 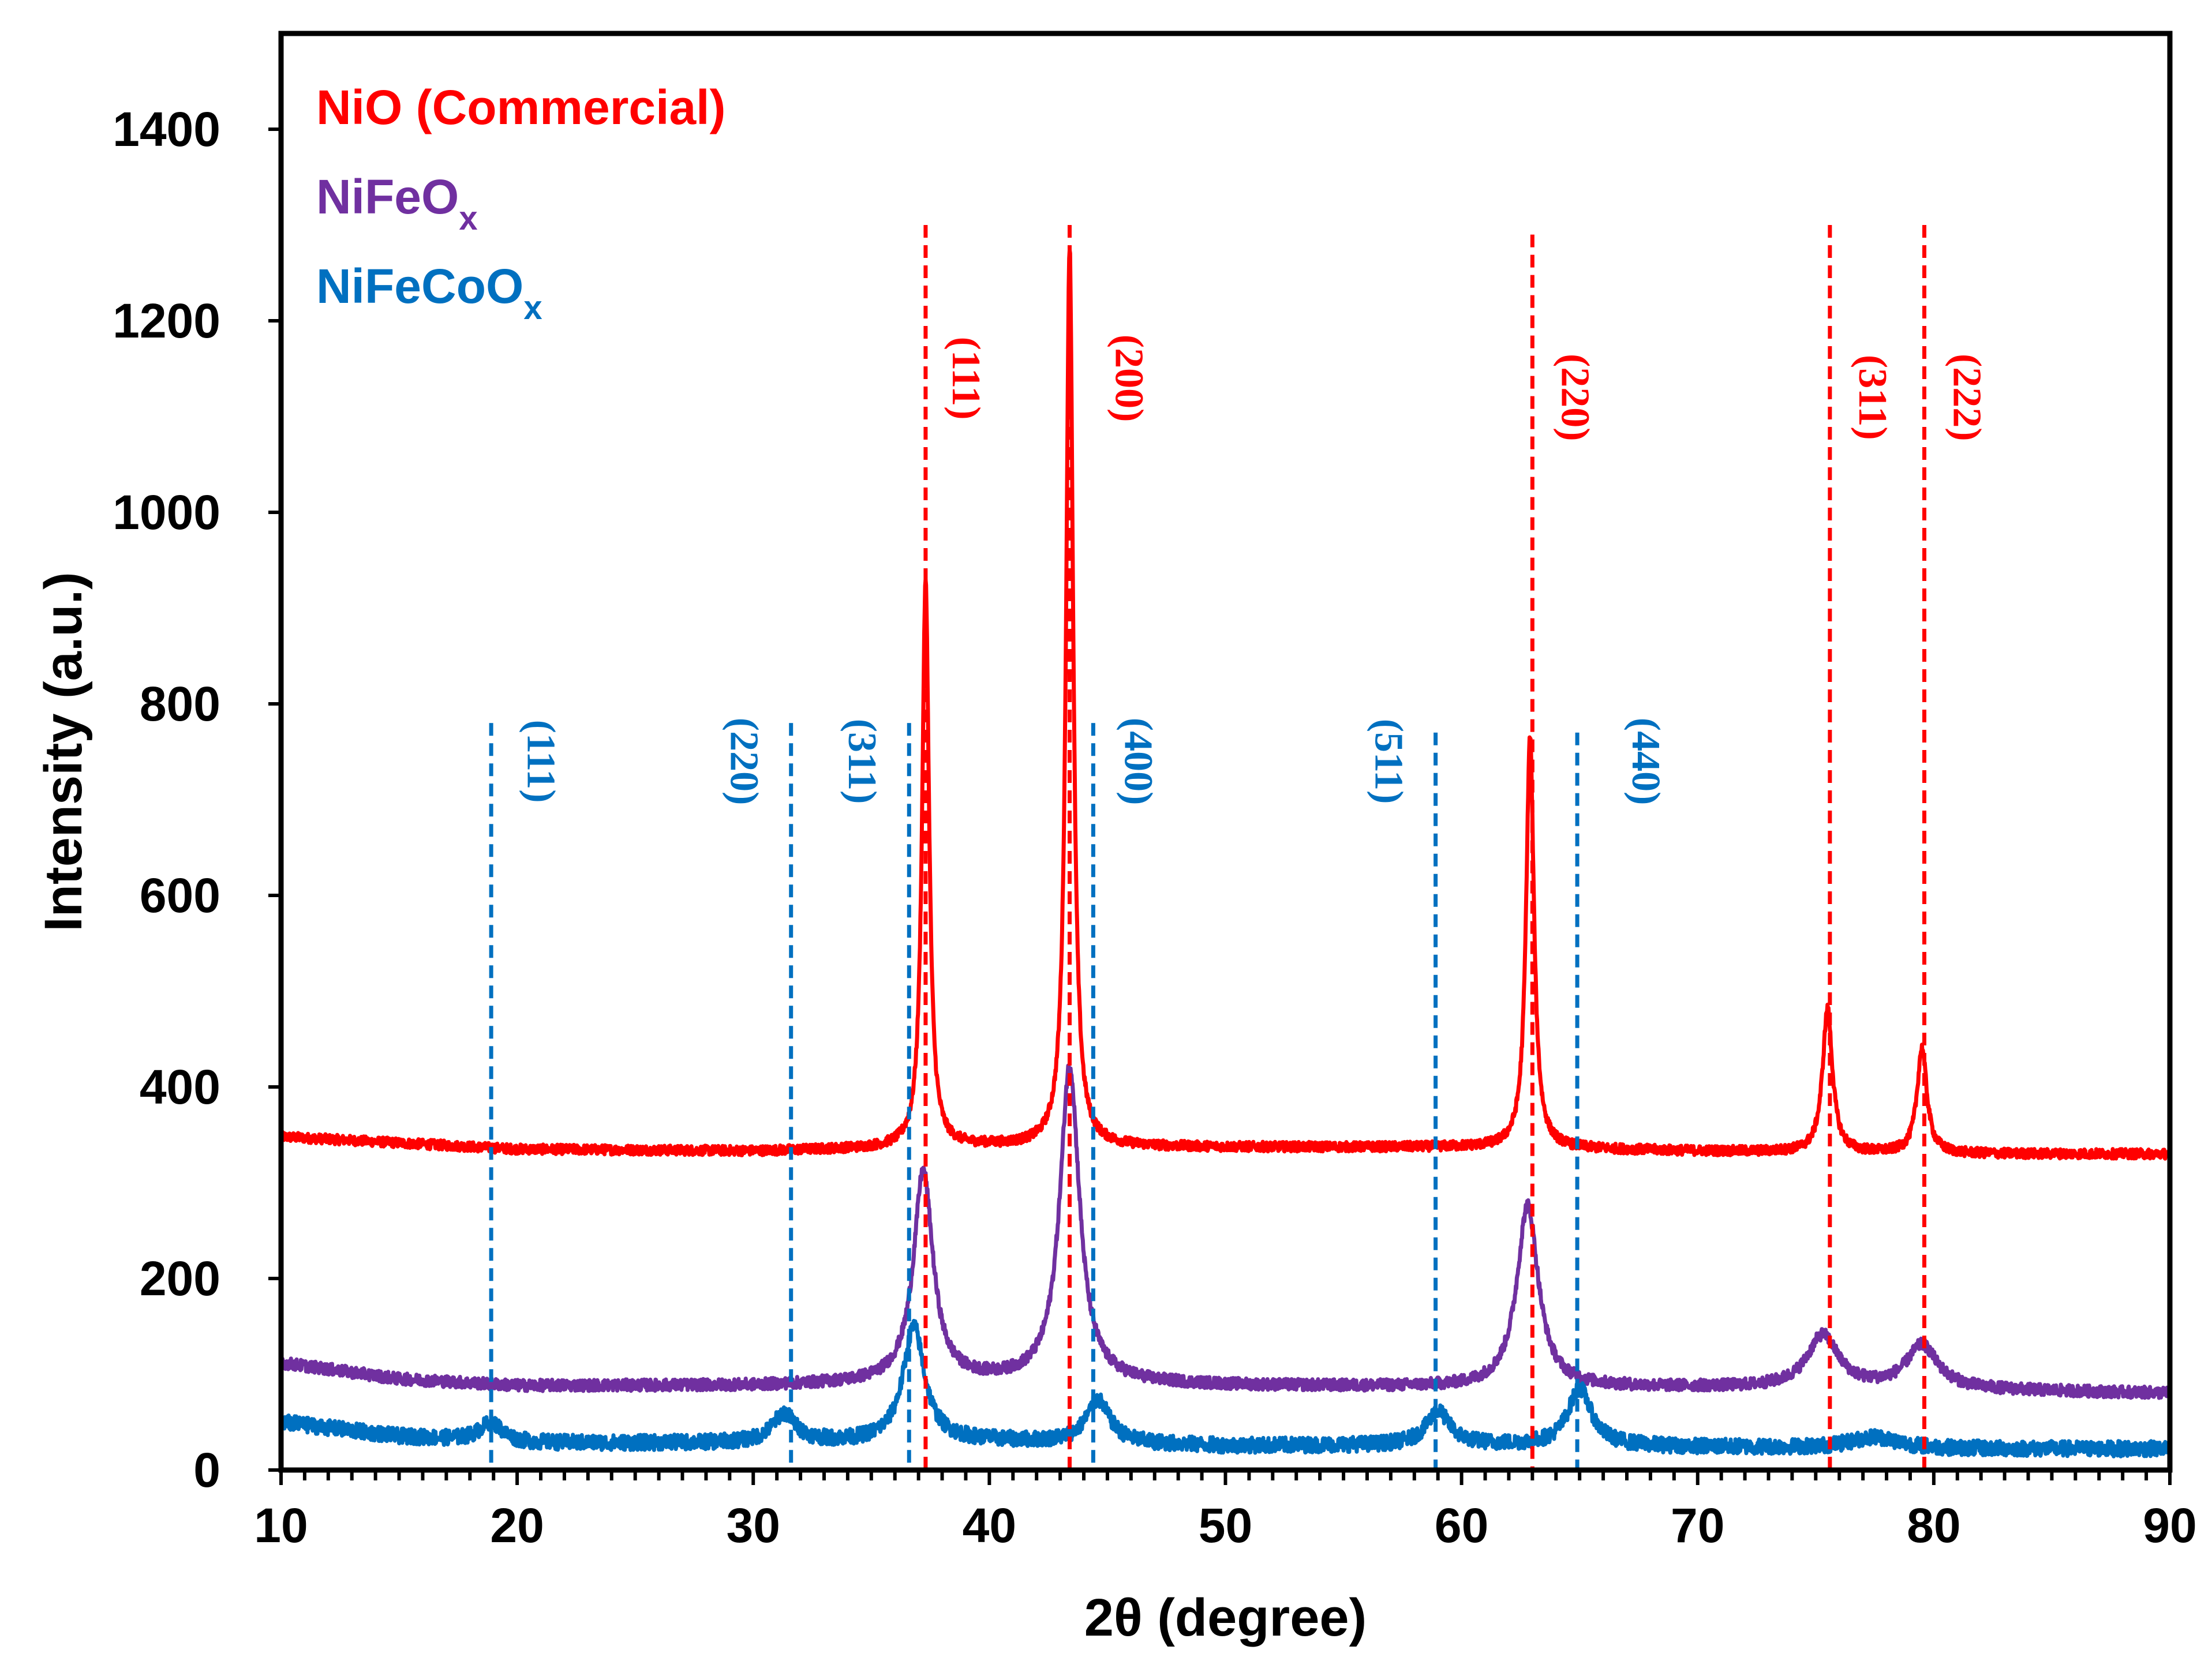 I want to click on x-tick-label-90: 90, so click(x=2169, y=1526).